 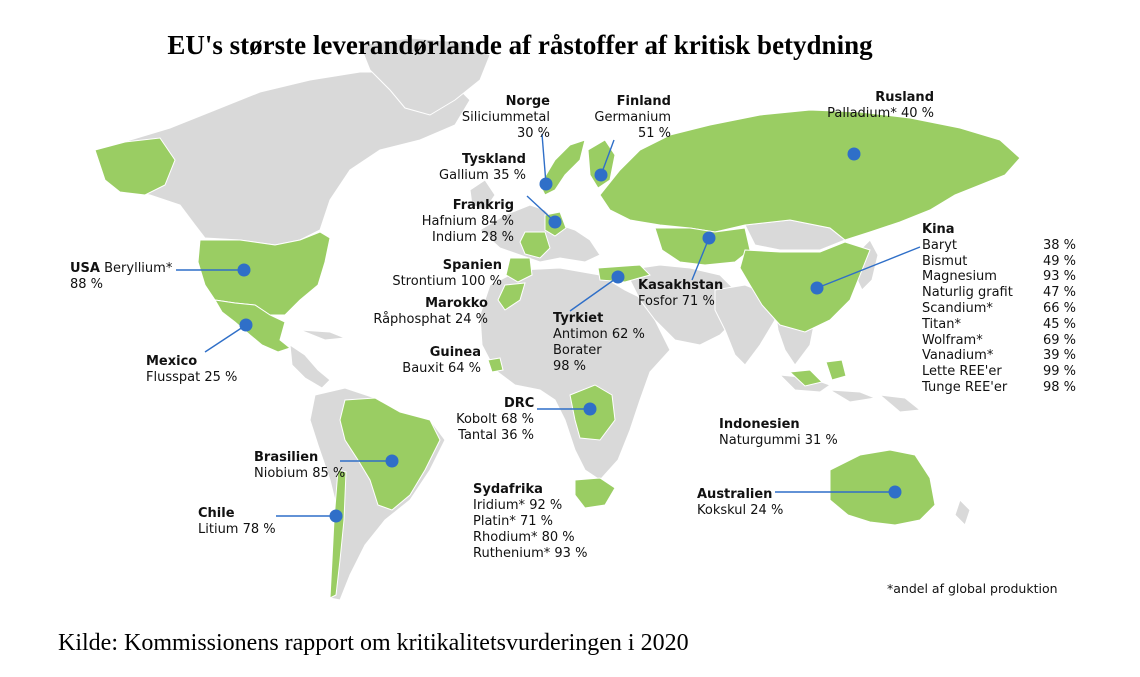 What do you see at coordinates (172, 361) in the screenshot?
I see `mexico-name: Mexico` at bounding box center [172, 361].